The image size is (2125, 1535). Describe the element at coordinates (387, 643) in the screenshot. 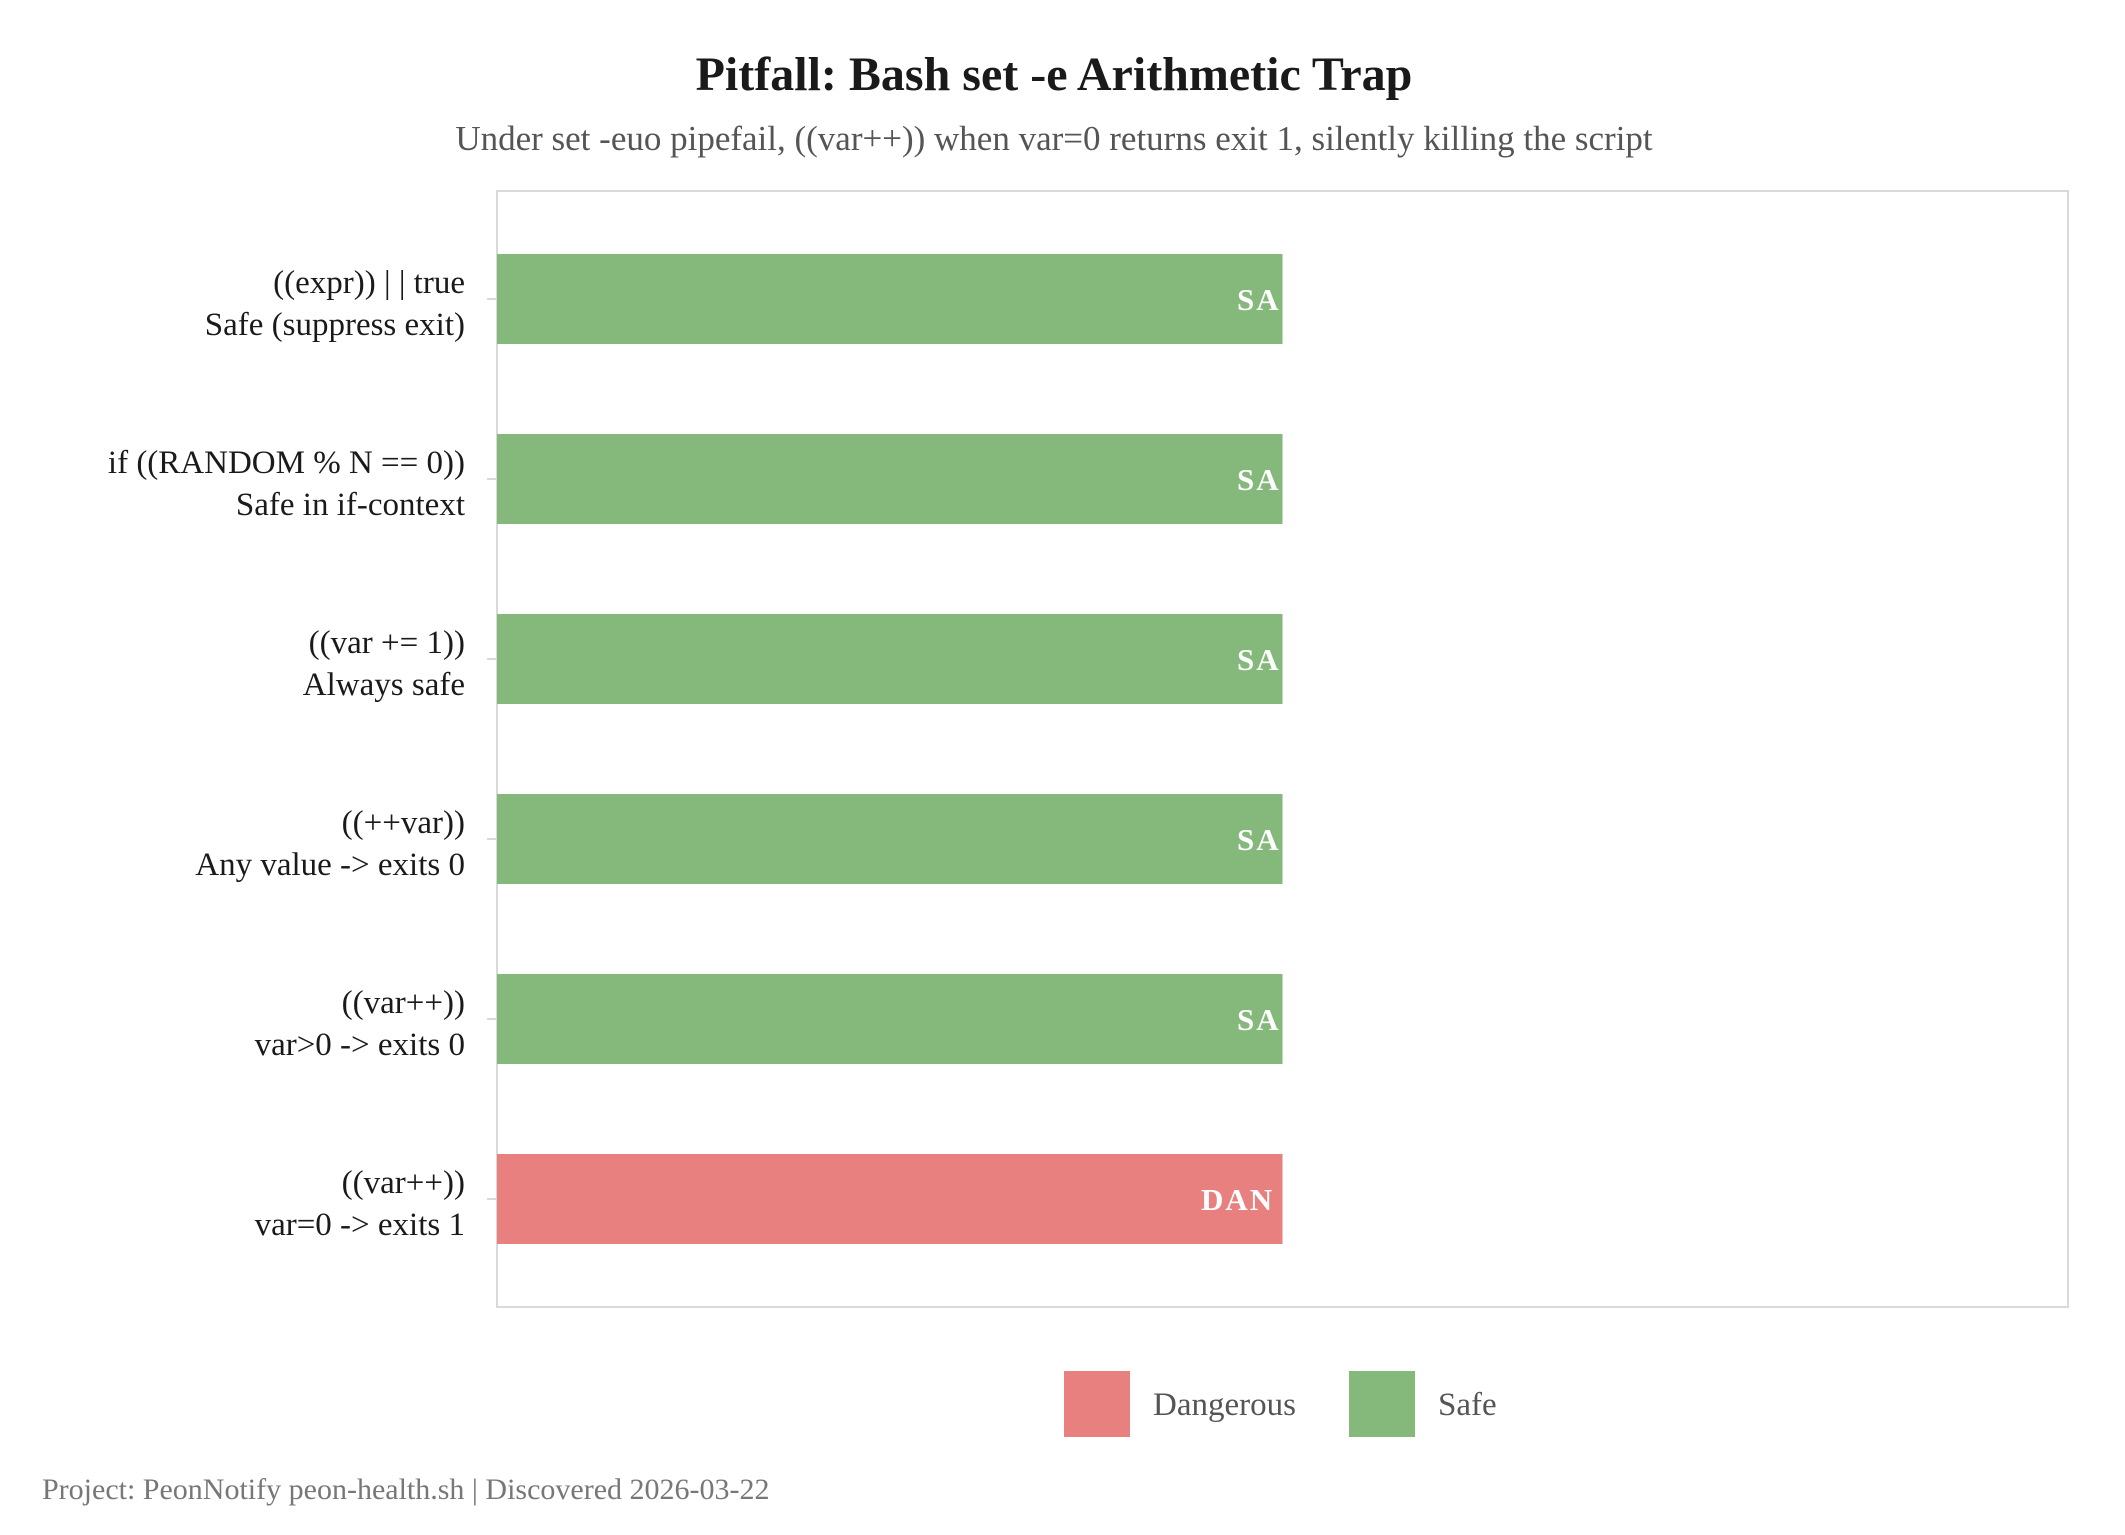

I see `y-label-line1: ((var += 1))` at that location.